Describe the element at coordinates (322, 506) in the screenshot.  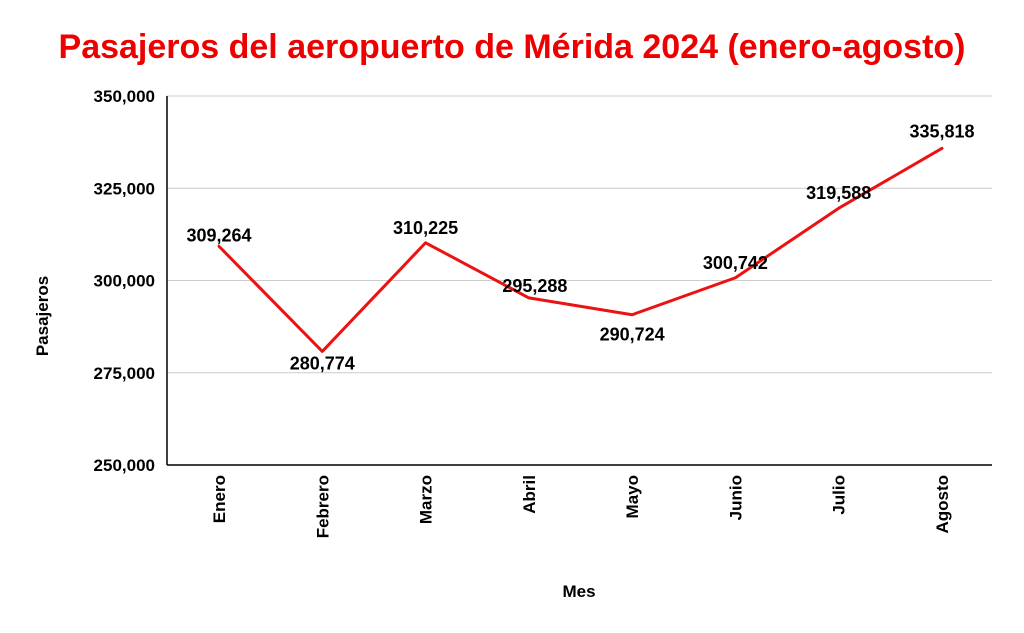
I see `x-tick-label: Febrero` at that location.